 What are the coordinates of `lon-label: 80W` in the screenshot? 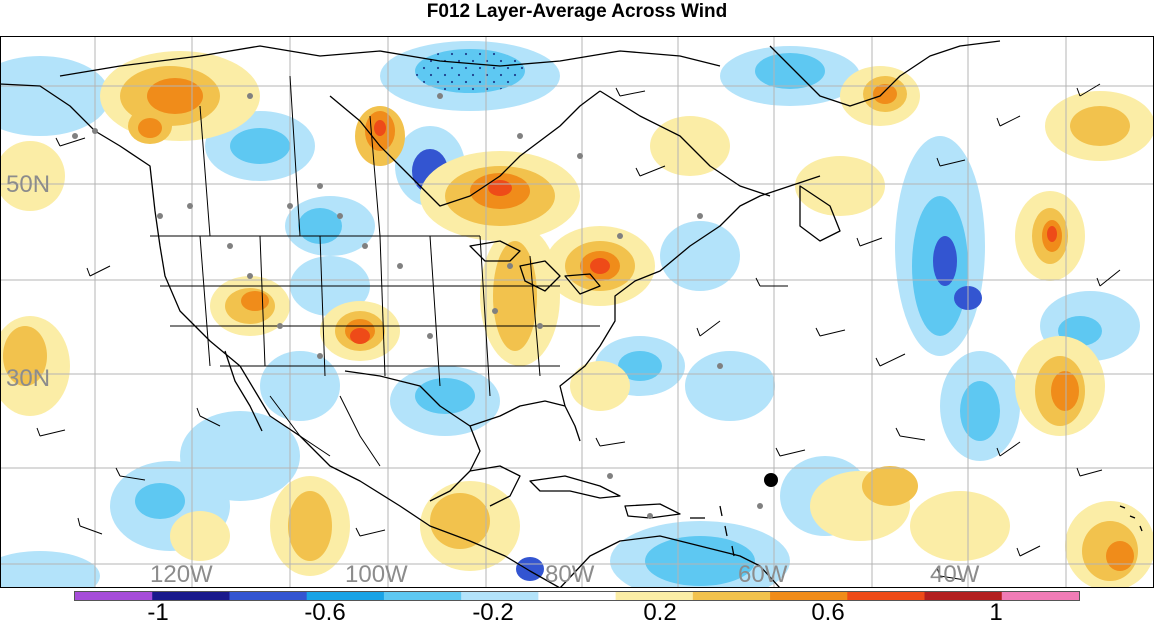 It's located at (570, 574).